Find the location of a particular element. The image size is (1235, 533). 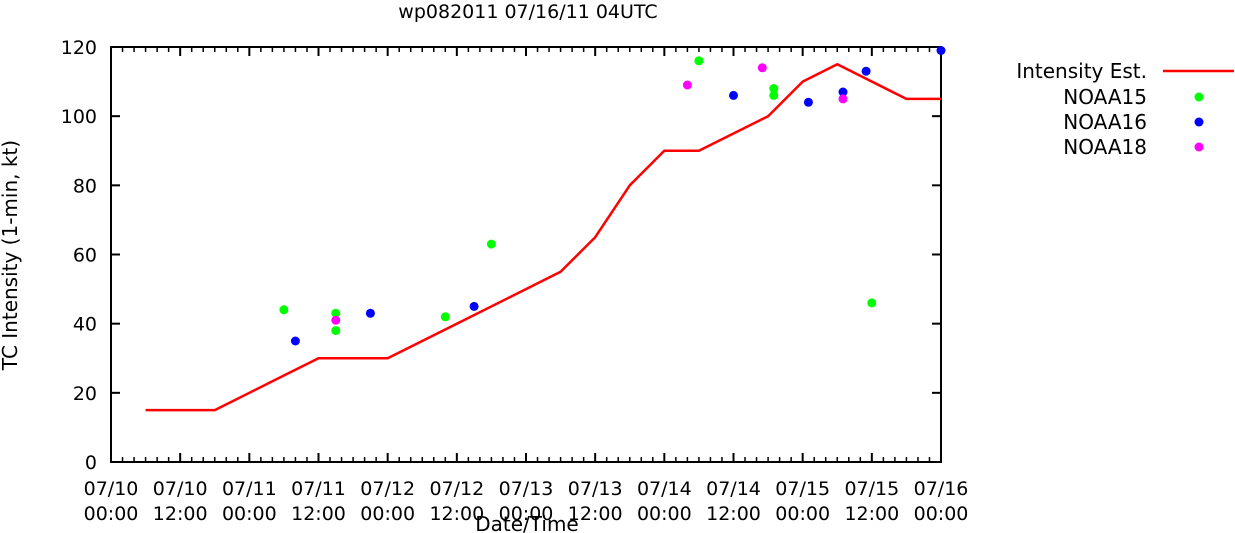

legend-swatch-noaa18 is located at coordinates (1199, 147).